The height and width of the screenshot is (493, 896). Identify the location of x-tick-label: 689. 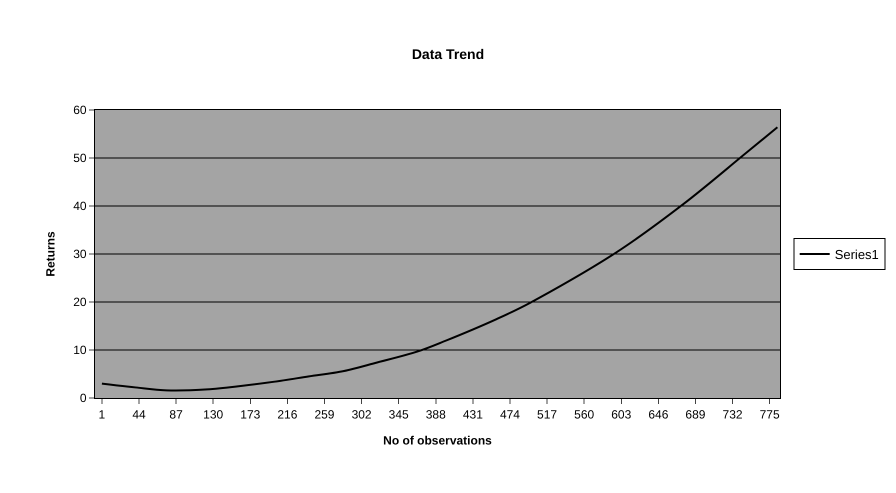
(695, 414).